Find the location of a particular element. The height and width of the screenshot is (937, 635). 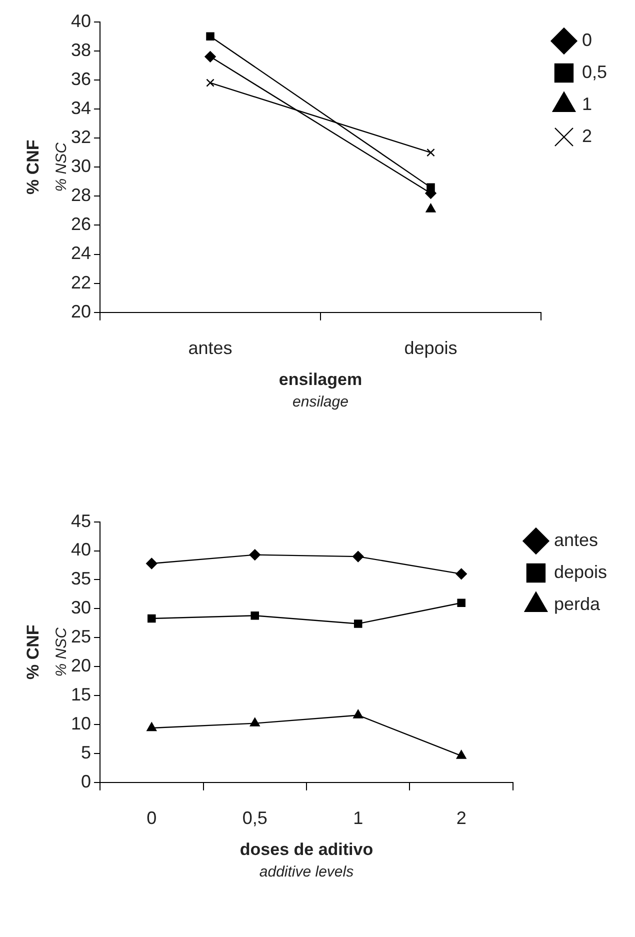

x-tick-label: 2 is located at coordinates (461, 818).